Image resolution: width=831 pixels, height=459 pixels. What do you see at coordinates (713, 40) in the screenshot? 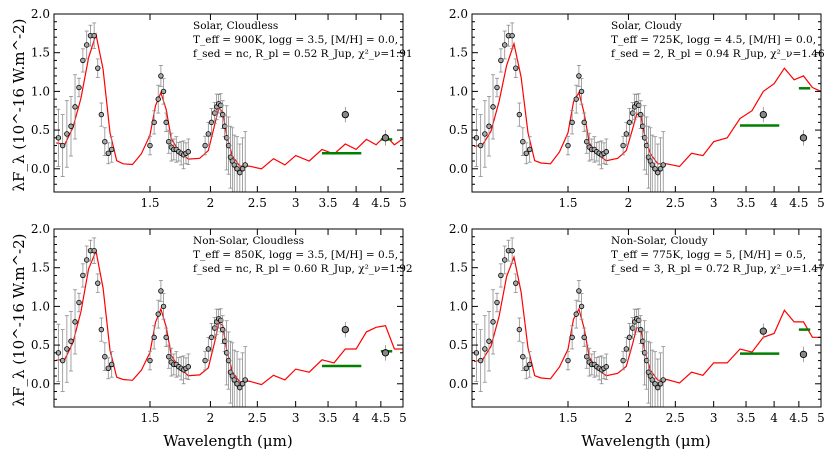
I see `panel-annotation-line: T_eff = 725K, logg = 4.5, [M/H] = 0.0,` at bounding box center [713, 40].